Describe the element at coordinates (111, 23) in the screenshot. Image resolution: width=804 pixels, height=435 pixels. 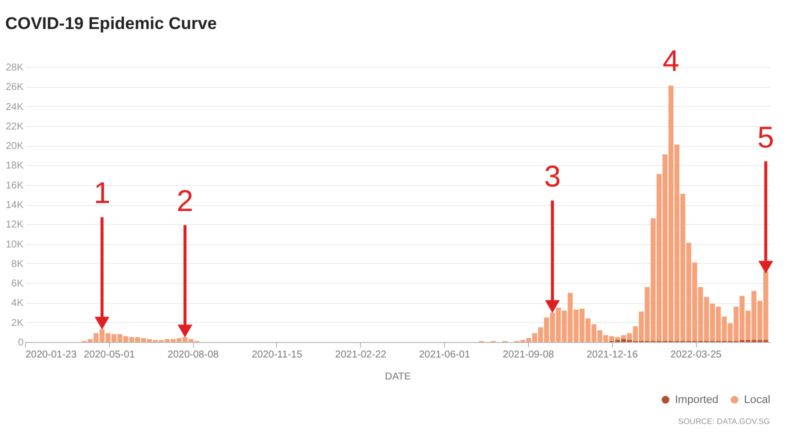
I see `chart-title: COVID-19 Epidemic Curve` at that location.